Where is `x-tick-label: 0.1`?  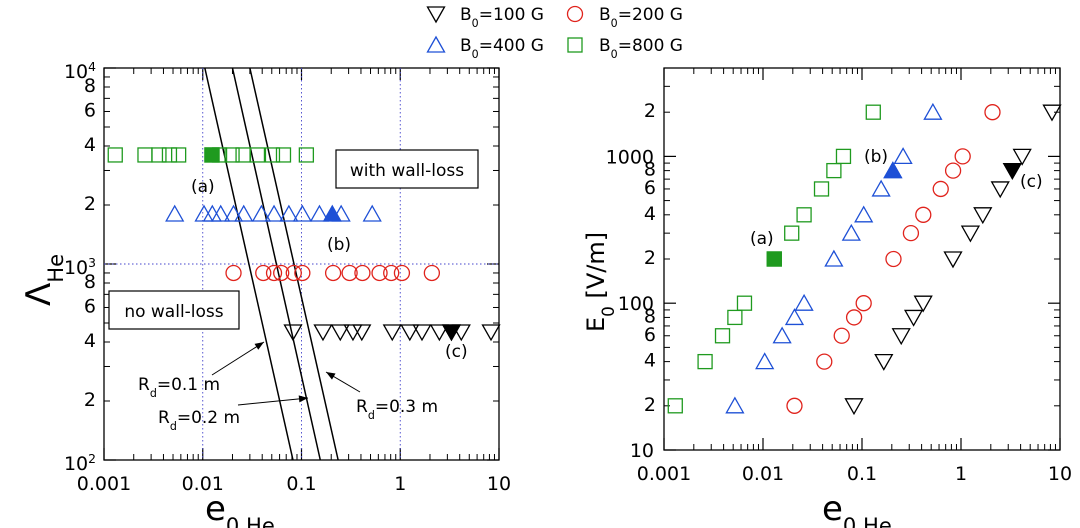
x-tick-label: 0.1 is located at coordinates (862, 474).